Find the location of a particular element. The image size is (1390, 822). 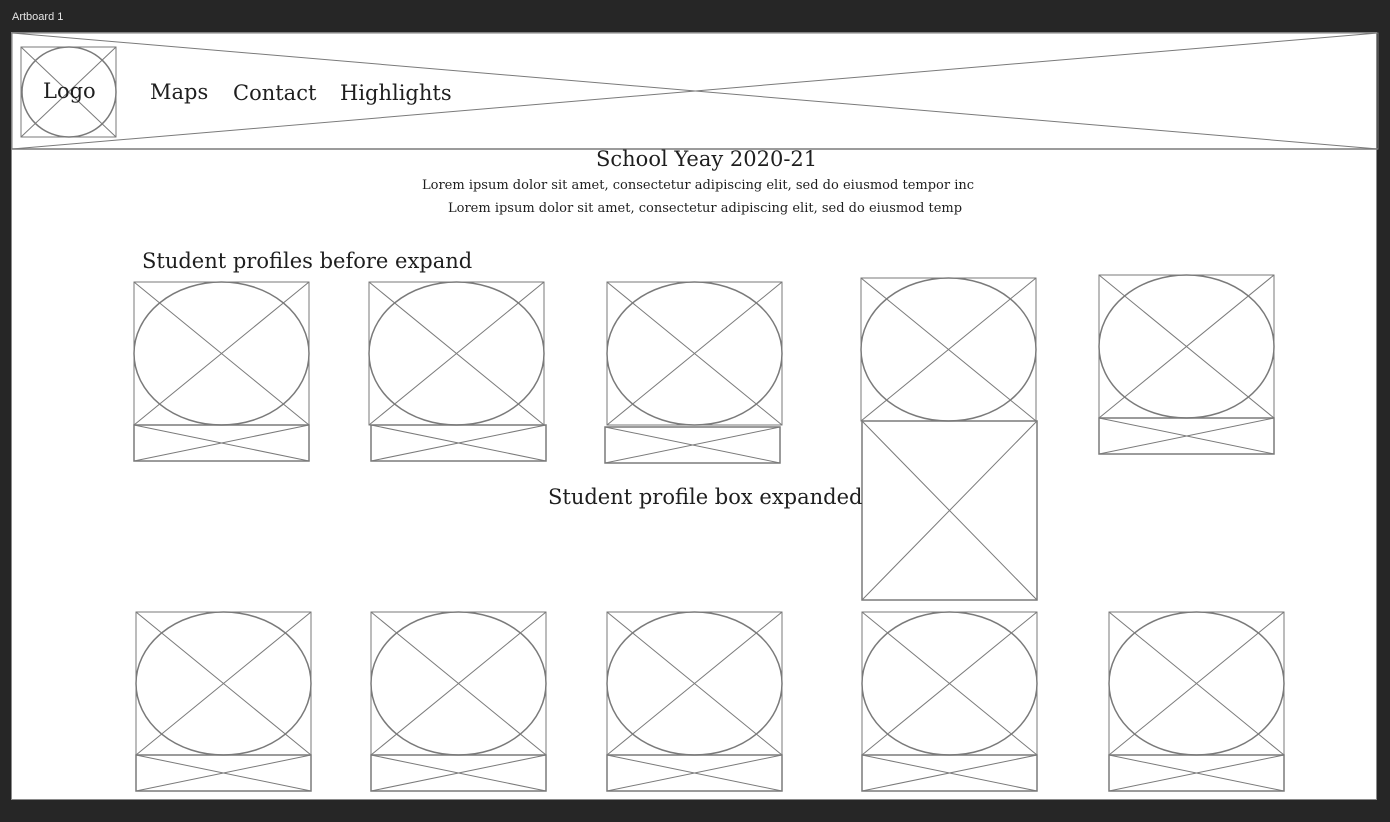

nav-item-contact: Contact is located at coordinates (275, 93).